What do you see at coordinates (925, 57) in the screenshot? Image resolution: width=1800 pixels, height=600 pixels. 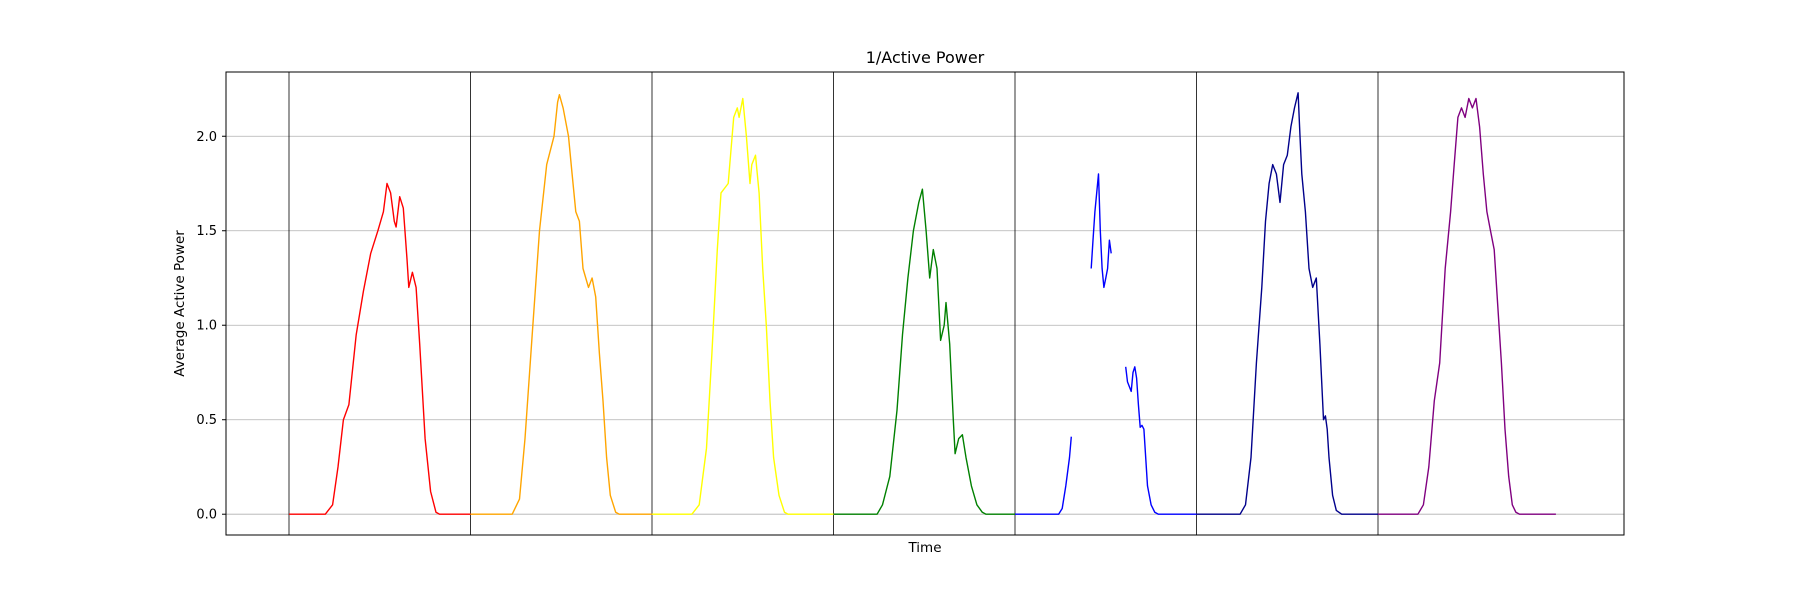 I see `chart-title: 1/Active Power` at bounding box center [925, 57].